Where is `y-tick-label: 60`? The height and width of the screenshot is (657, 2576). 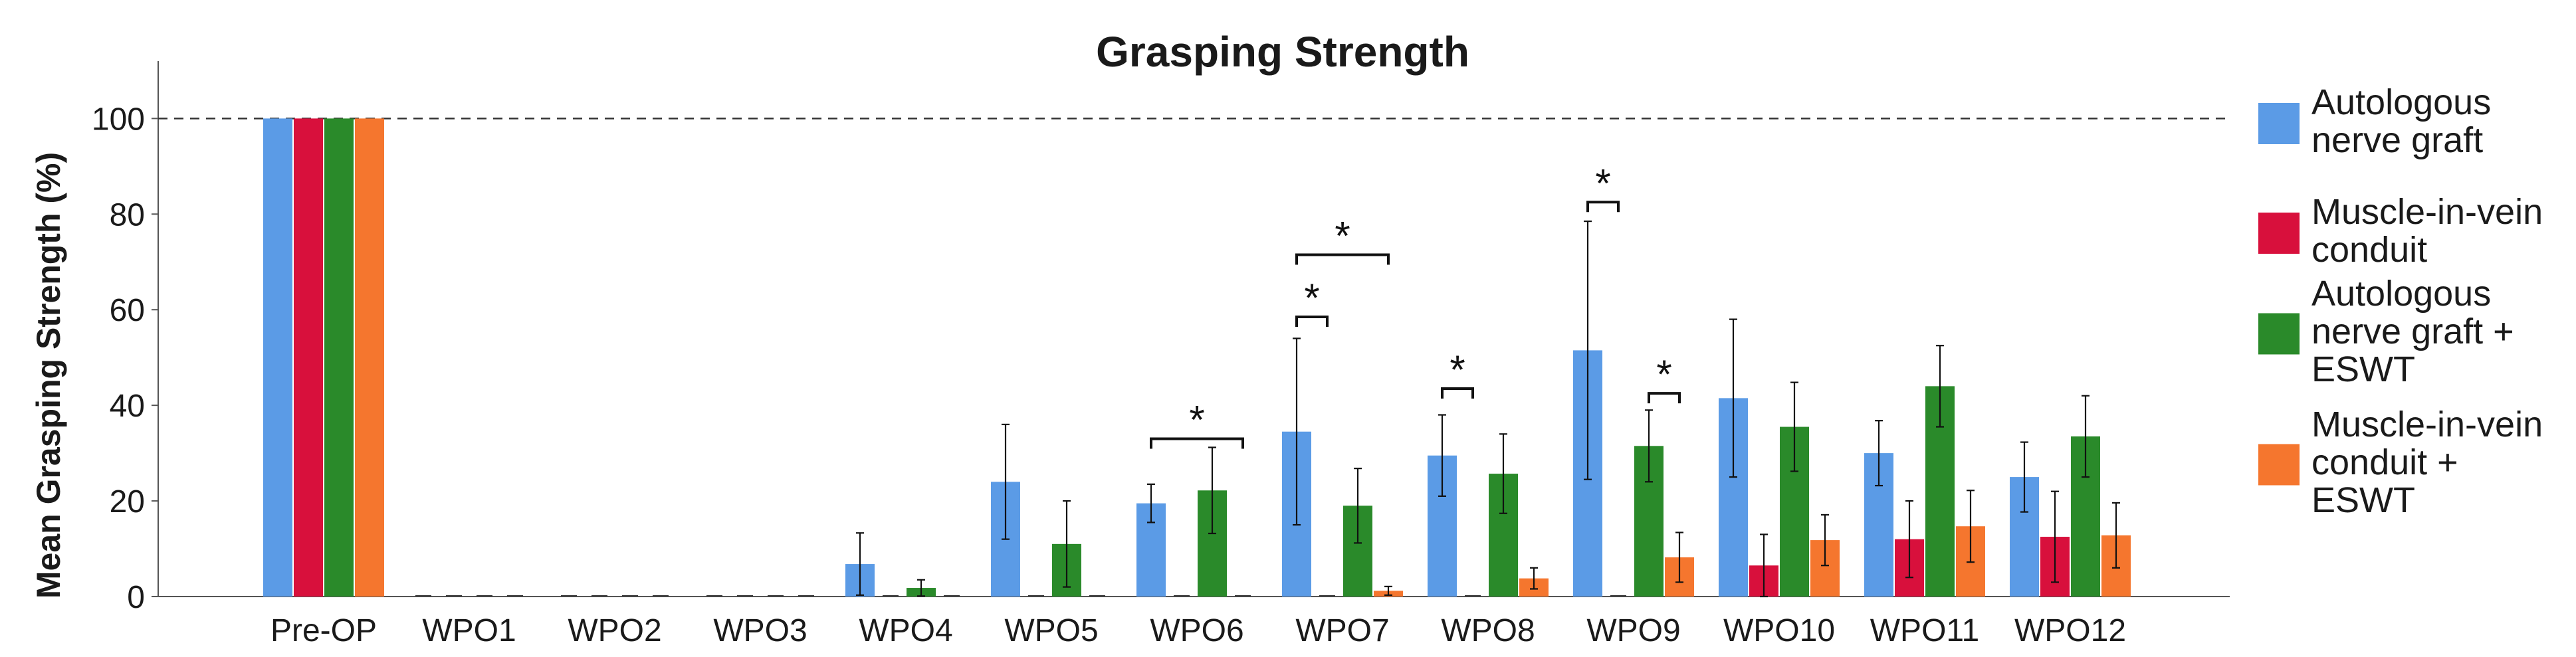
y-tick-label: 60 is located at coordinates (127, 310).